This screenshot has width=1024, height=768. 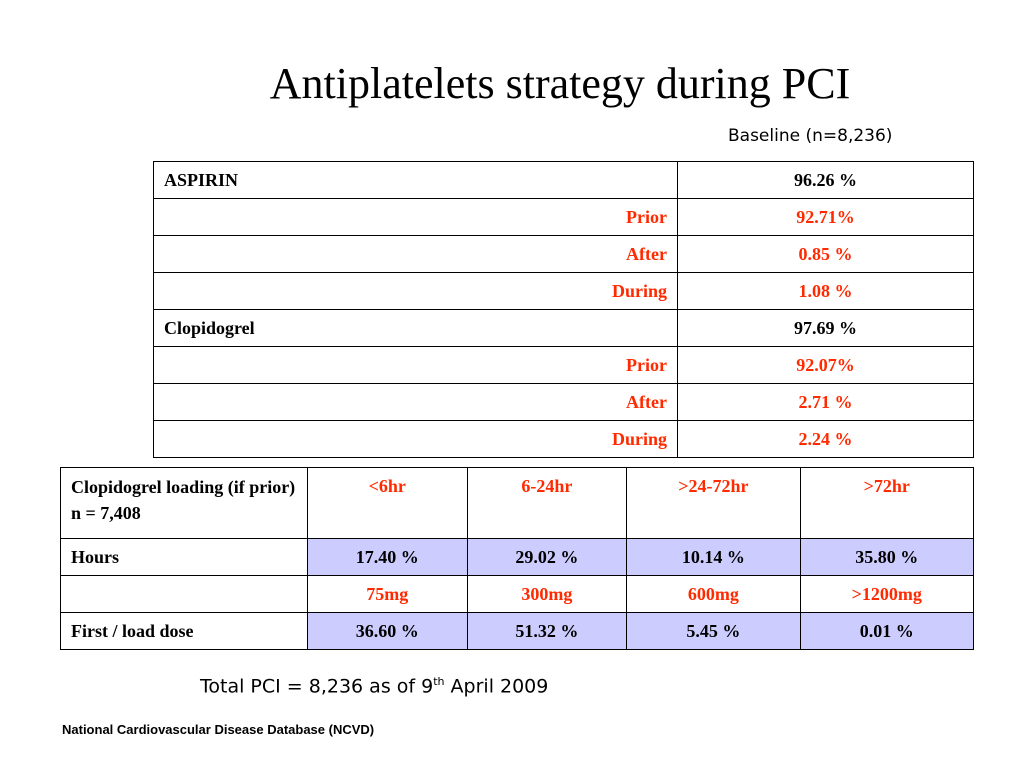 I want to click on dose-header: 300mg, so click(x=547, y=594).